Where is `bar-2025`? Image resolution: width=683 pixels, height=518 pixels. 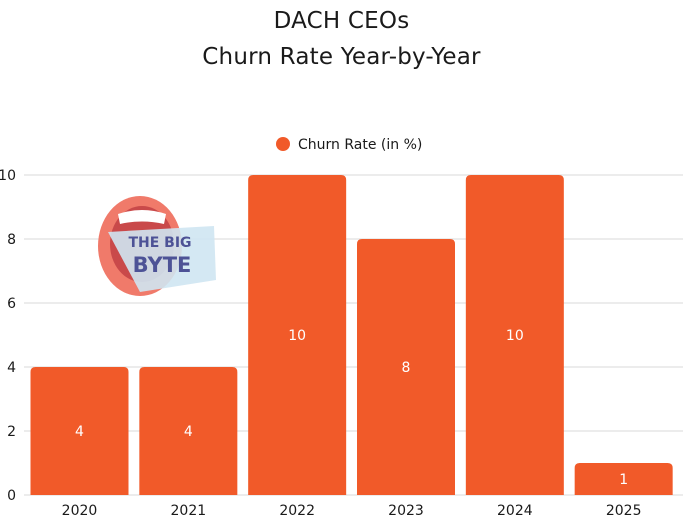 bar-2025 is located at coordinates (623, 479).